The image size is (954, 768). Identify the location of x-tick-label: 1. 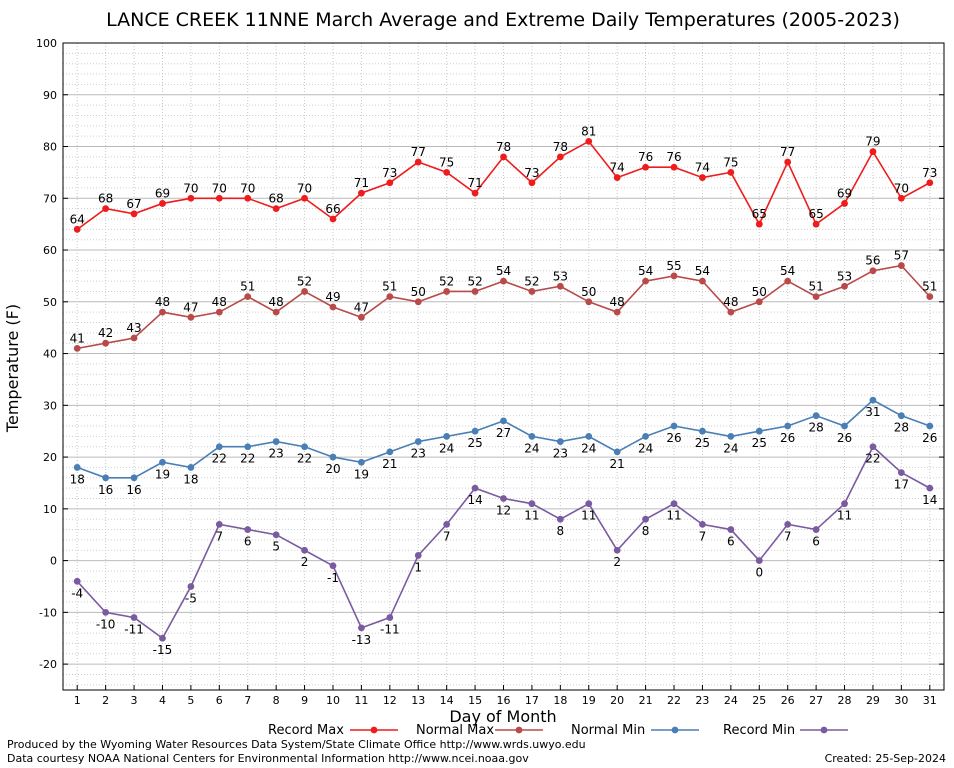
(77, 700).